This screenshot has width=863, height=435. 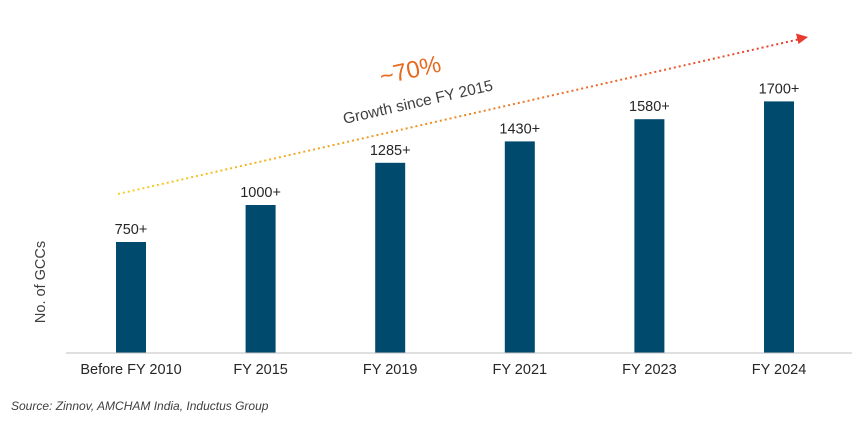 What do you see at coordinates (41, 282) in the screenshot?
I see `y-axis-label: No. of GCCs` at bounding box center [41, 282].